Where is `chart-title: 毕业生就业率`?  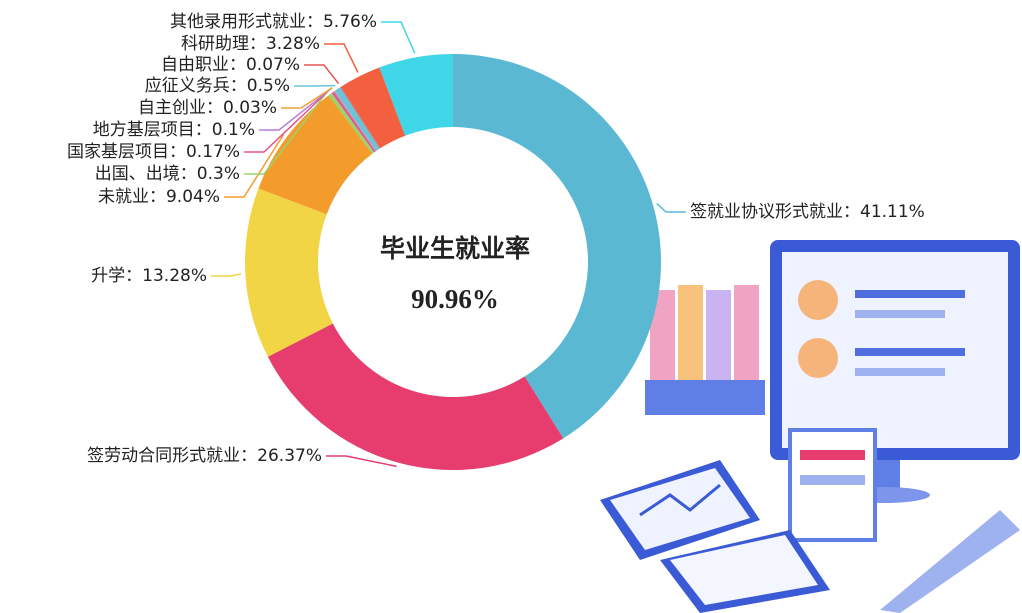 chart-title: 毕业生就业率 is located at coordinates (455, 248).